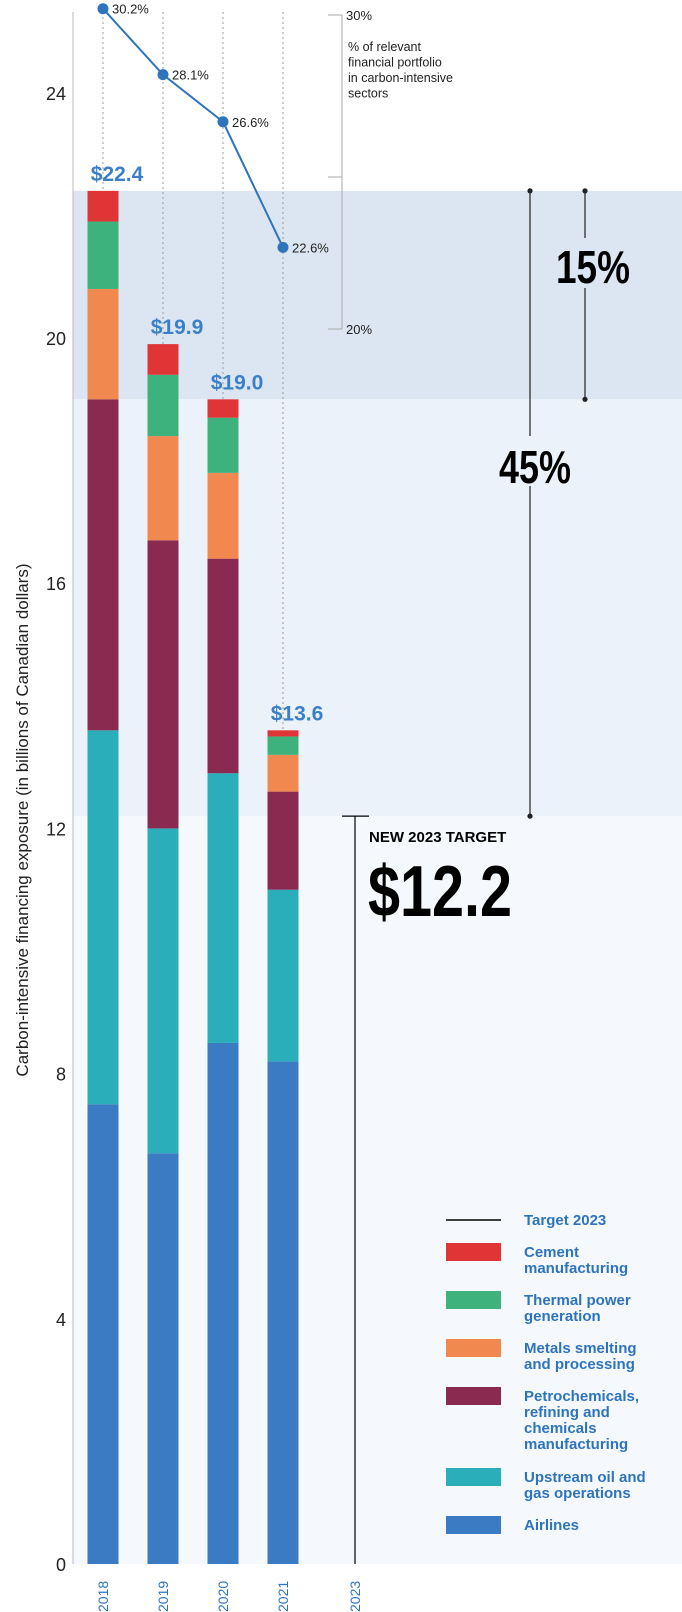 This screenshot has height=1612, width=682. What do you see at coordinates (579, 1364) in the screenshot?
I see `legend-label: and processing` at bounding box center [579, 1364].